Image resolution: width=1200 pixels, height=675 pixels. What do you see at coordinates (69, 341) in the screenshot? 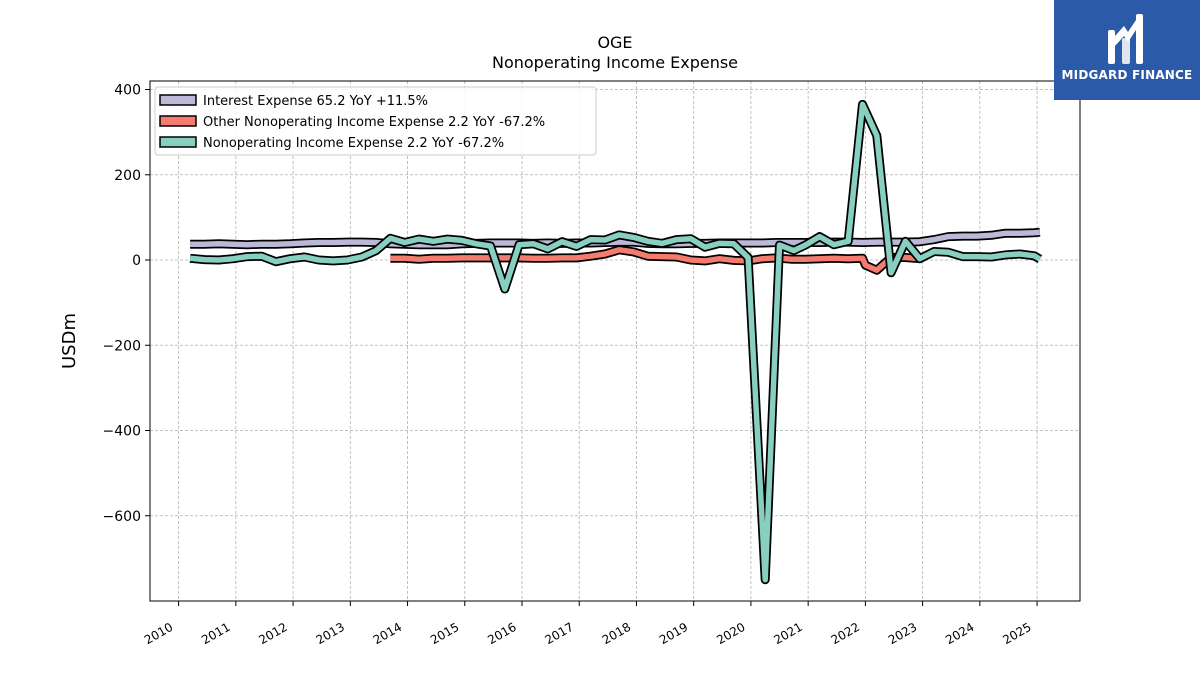
I see `y-axis-label: USDm` at bounding box center [69, 341].